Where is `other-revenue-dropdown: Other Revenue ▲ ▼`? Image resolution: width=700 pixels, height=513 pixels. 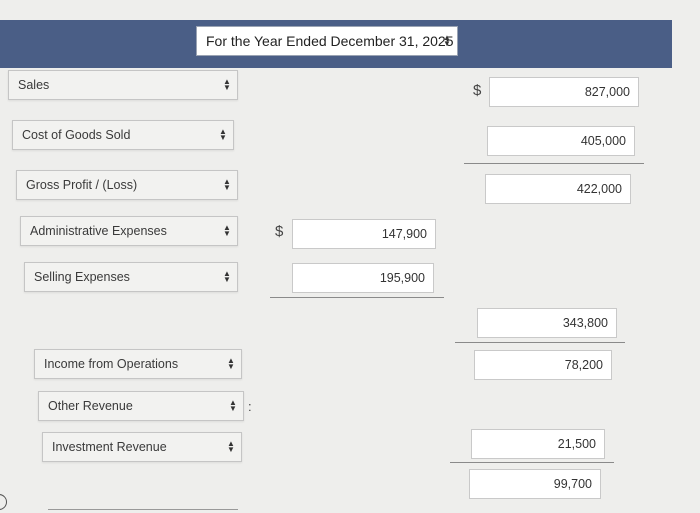 other-revenue-dropdown: Other Revenue ▲ ▼ is located at coordinates (141, 406).